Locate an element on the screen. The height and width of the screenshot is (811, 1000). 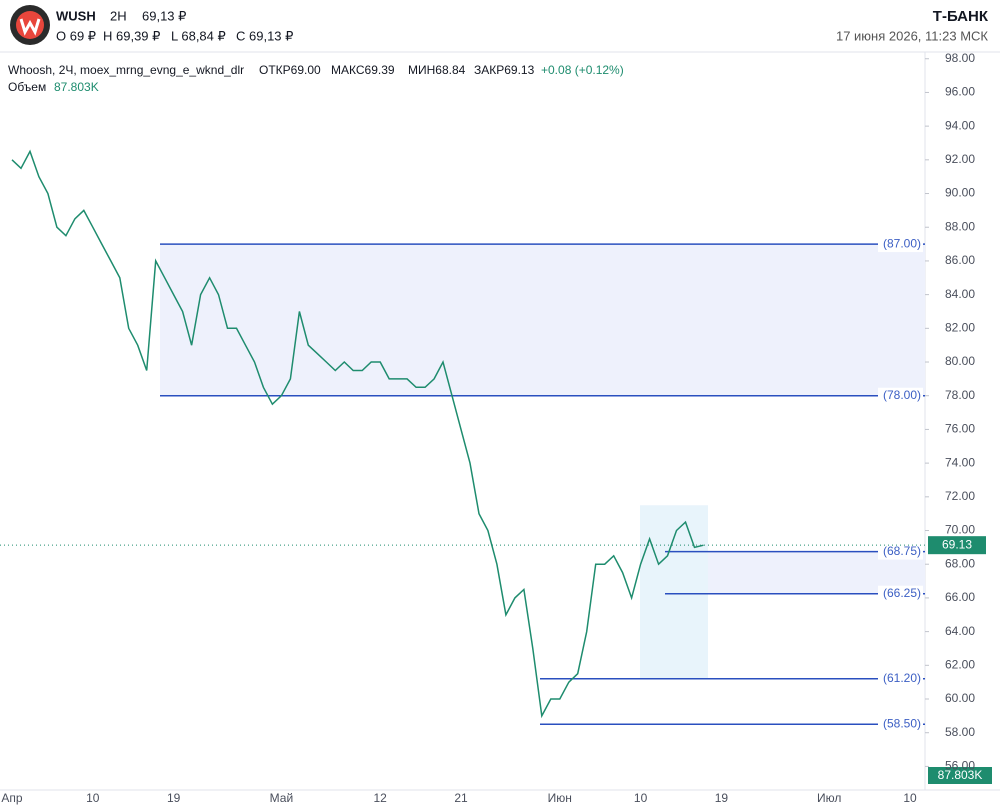
x-tick-label: Май is located at coordinates (282, 798).